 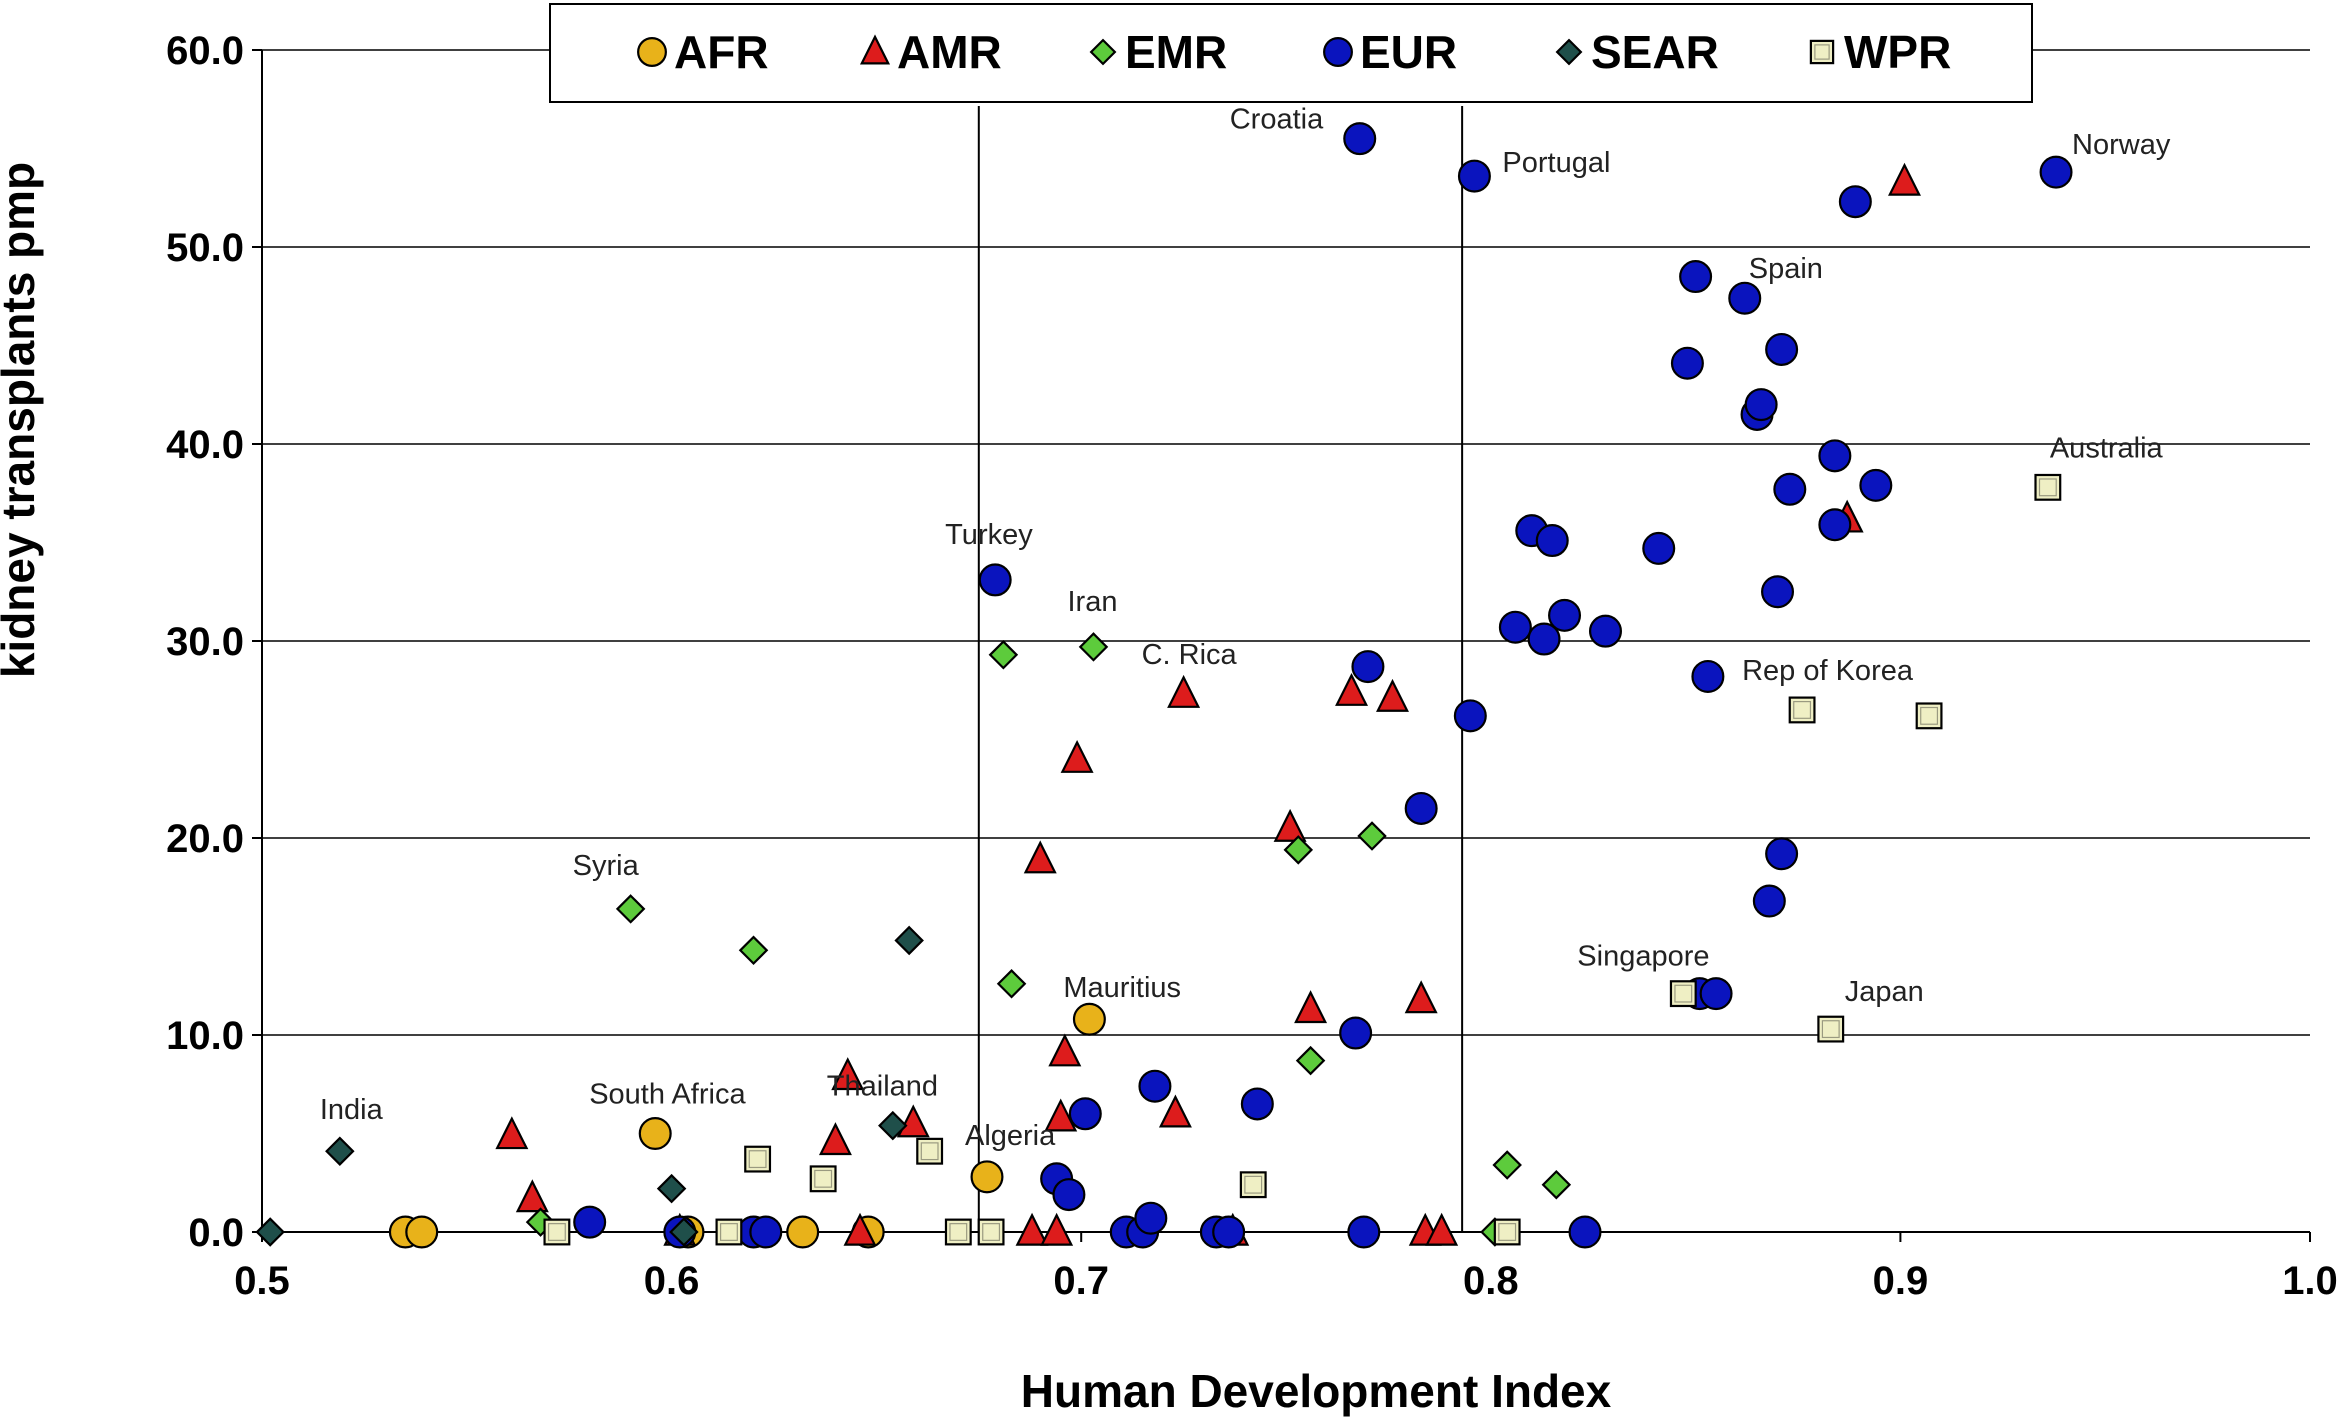 What do you see at coordinates (1338, 52) in the screenshot?
I see `legend-marker-eur` at bounding box center [1338, 52].